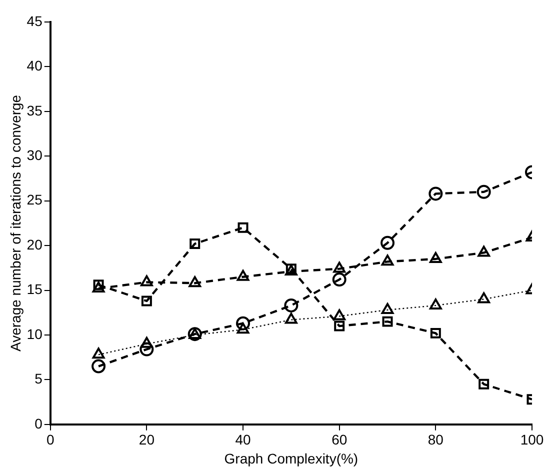 The height and width of the screenshot is (476, 556). I want to click on x-tick-label: 80, so click(436, 440).